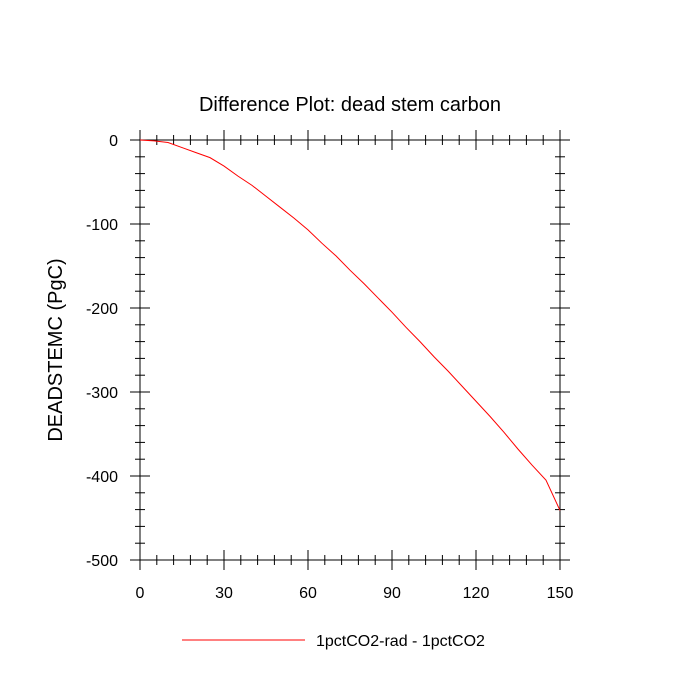 This screenshot has width=700, height=700. I want to click on x-tick-label: 150, so click(560, 593).